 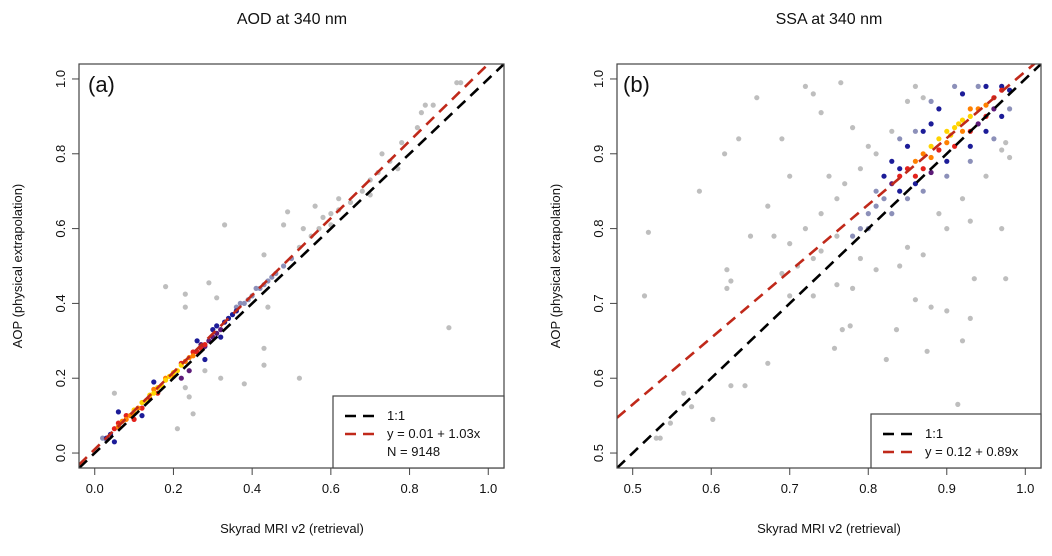 I want to click on x-tick-label: 0.6, so click(x=331, y=488).